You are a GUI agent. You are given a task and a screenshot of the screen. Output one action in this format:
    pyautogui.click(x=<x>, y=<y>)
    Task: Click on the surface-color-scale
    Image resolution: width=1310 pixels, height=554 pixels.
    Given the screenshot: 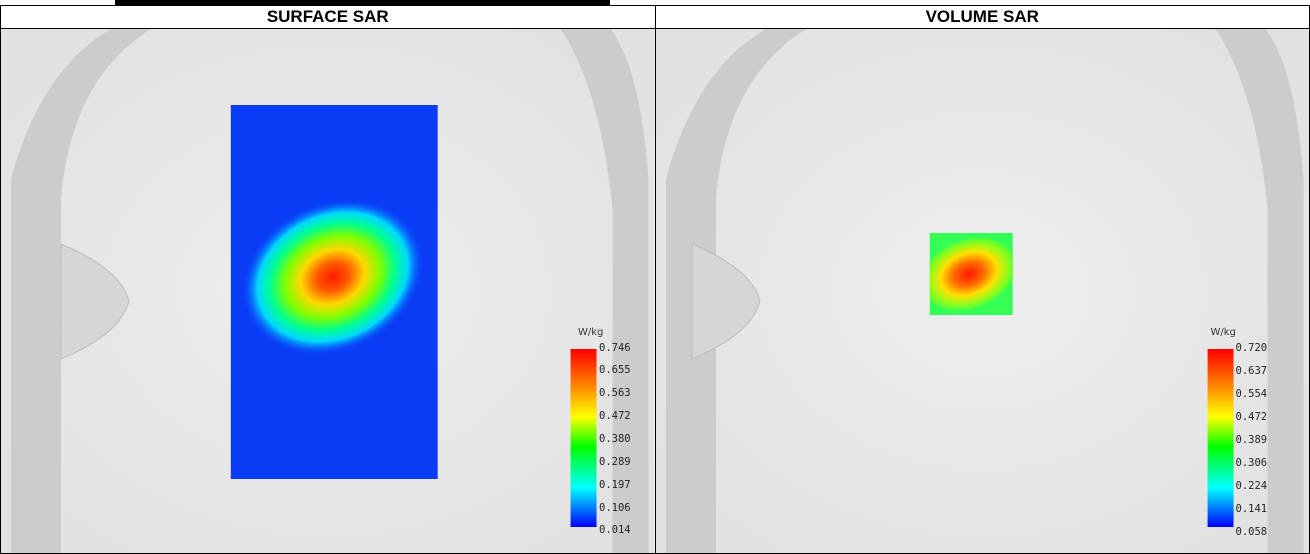 What is the action you would take?
    pyautogui.click(x=583, y=438)
    